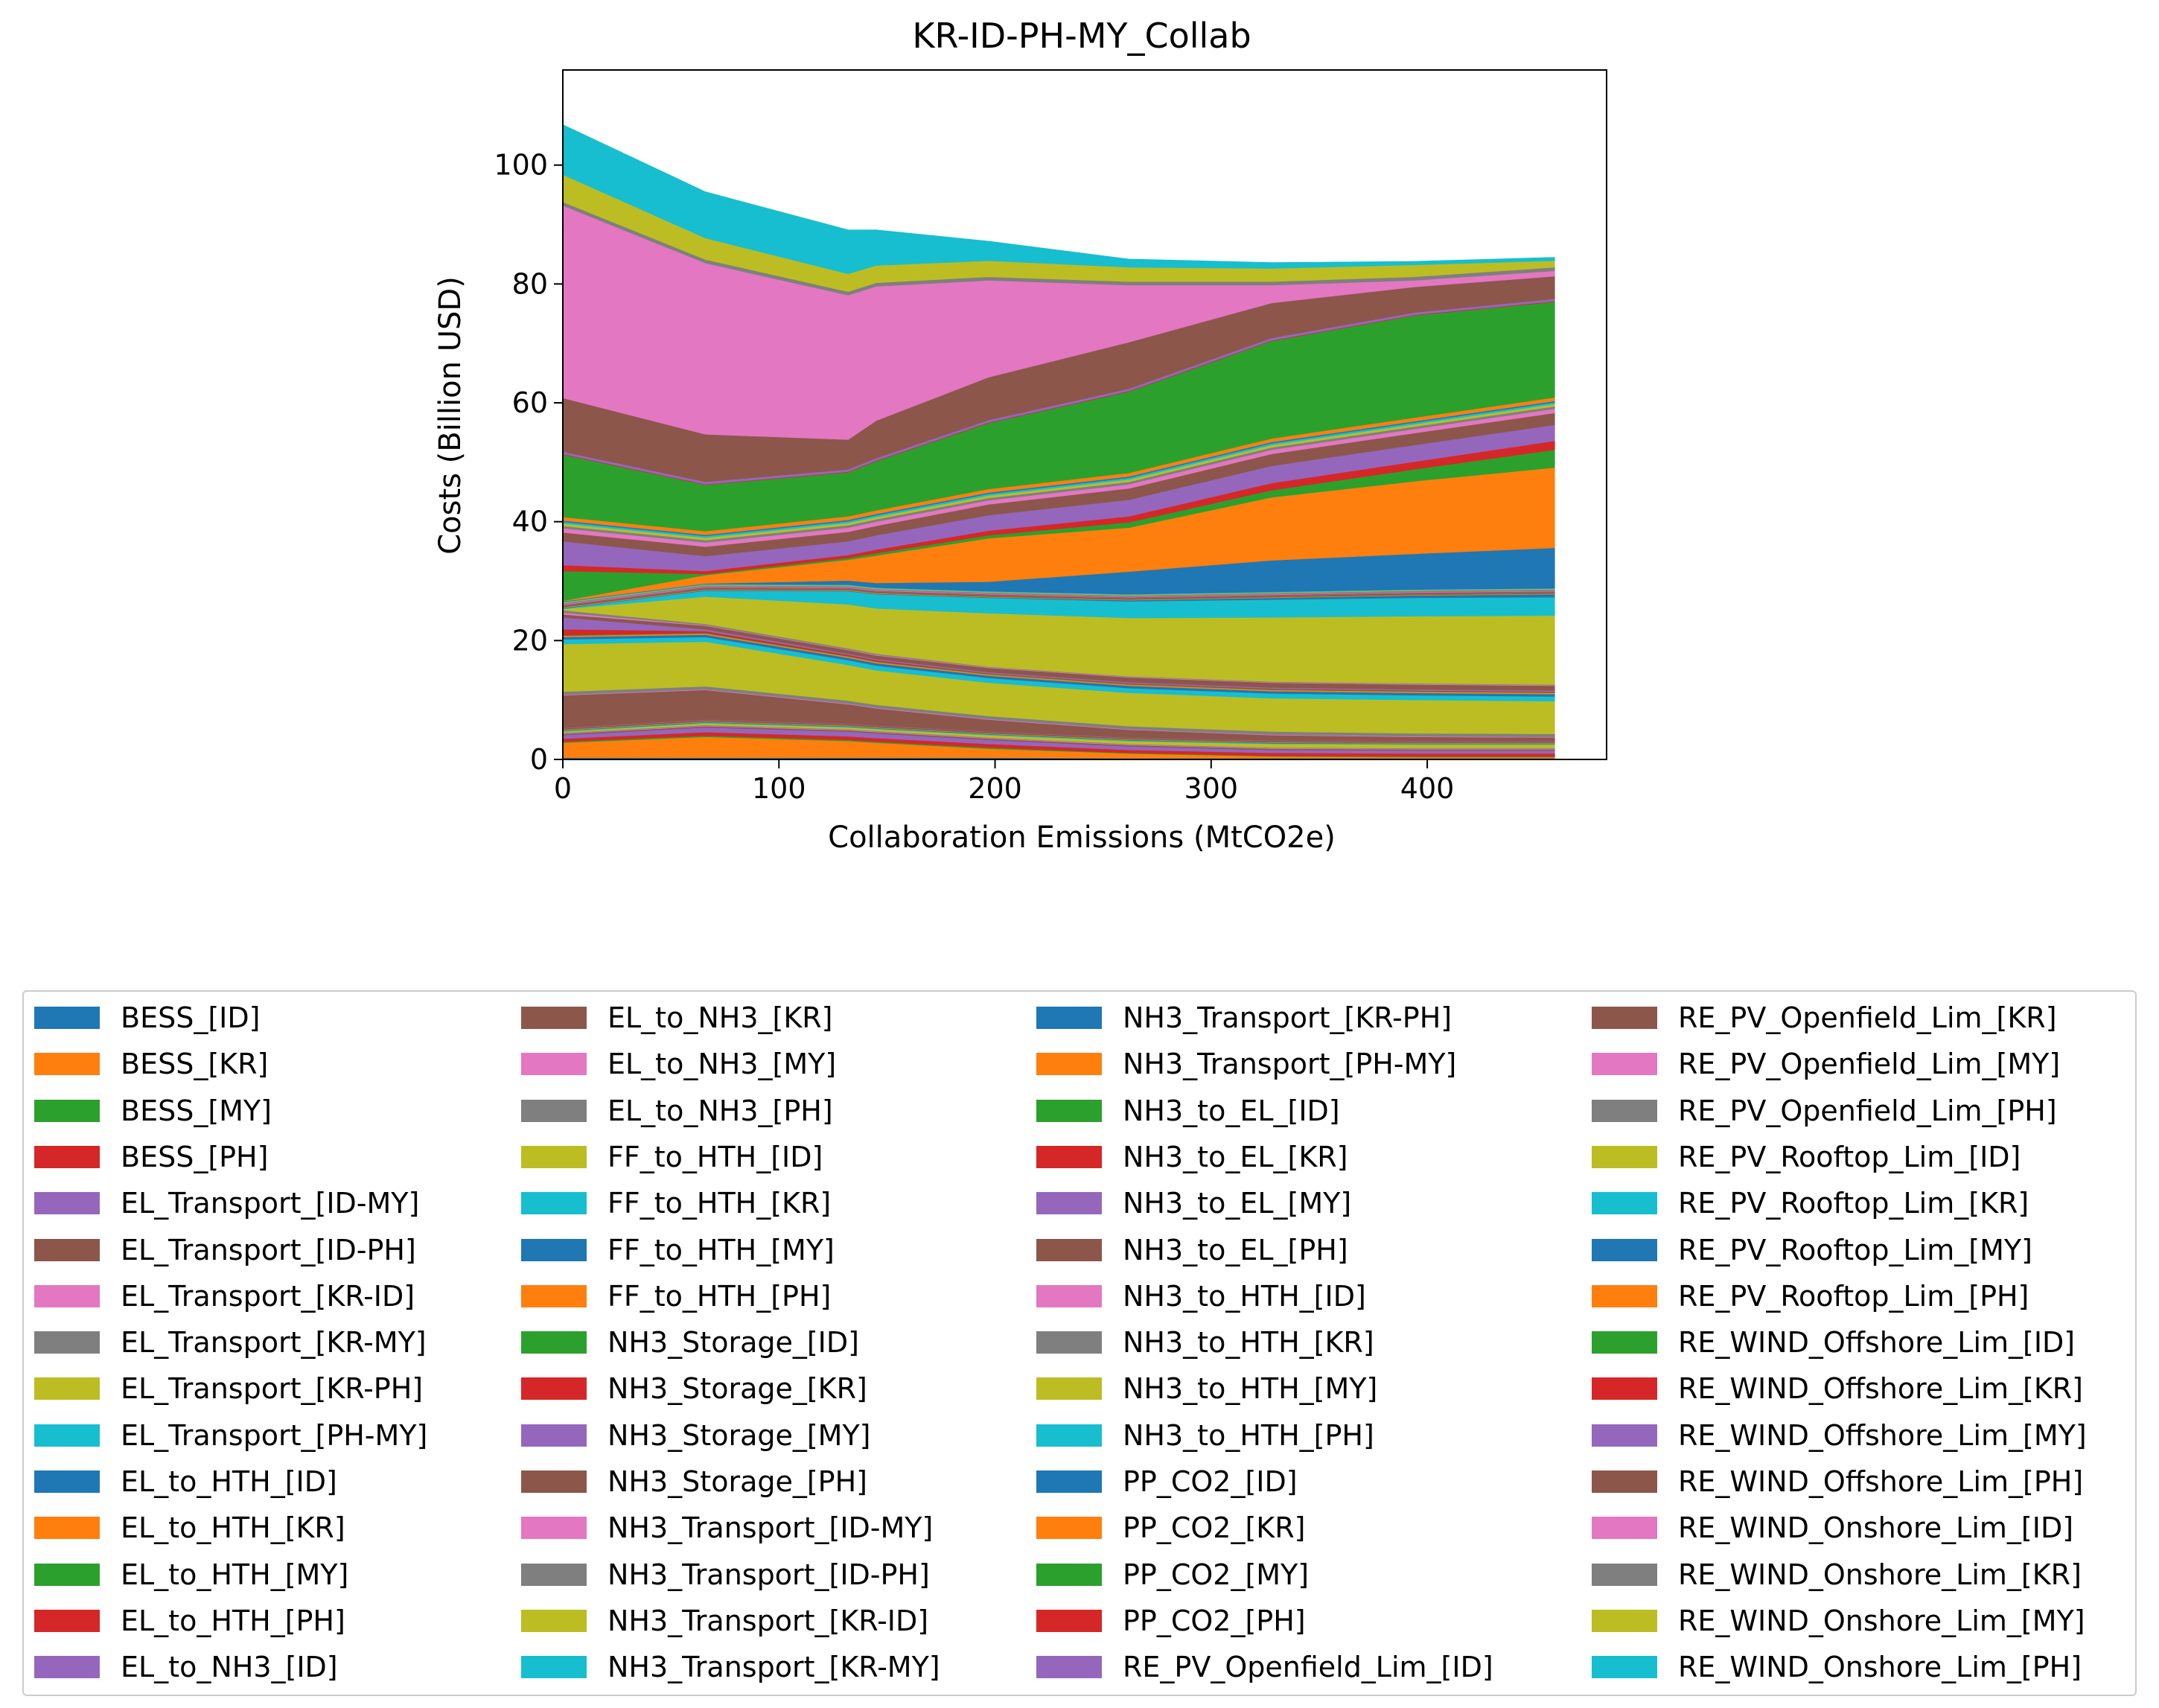  Describe the element at coordinates (1231, 1110) in the screenshot. I see `legend-label: NH3_to_EL_[ID]` at that location.